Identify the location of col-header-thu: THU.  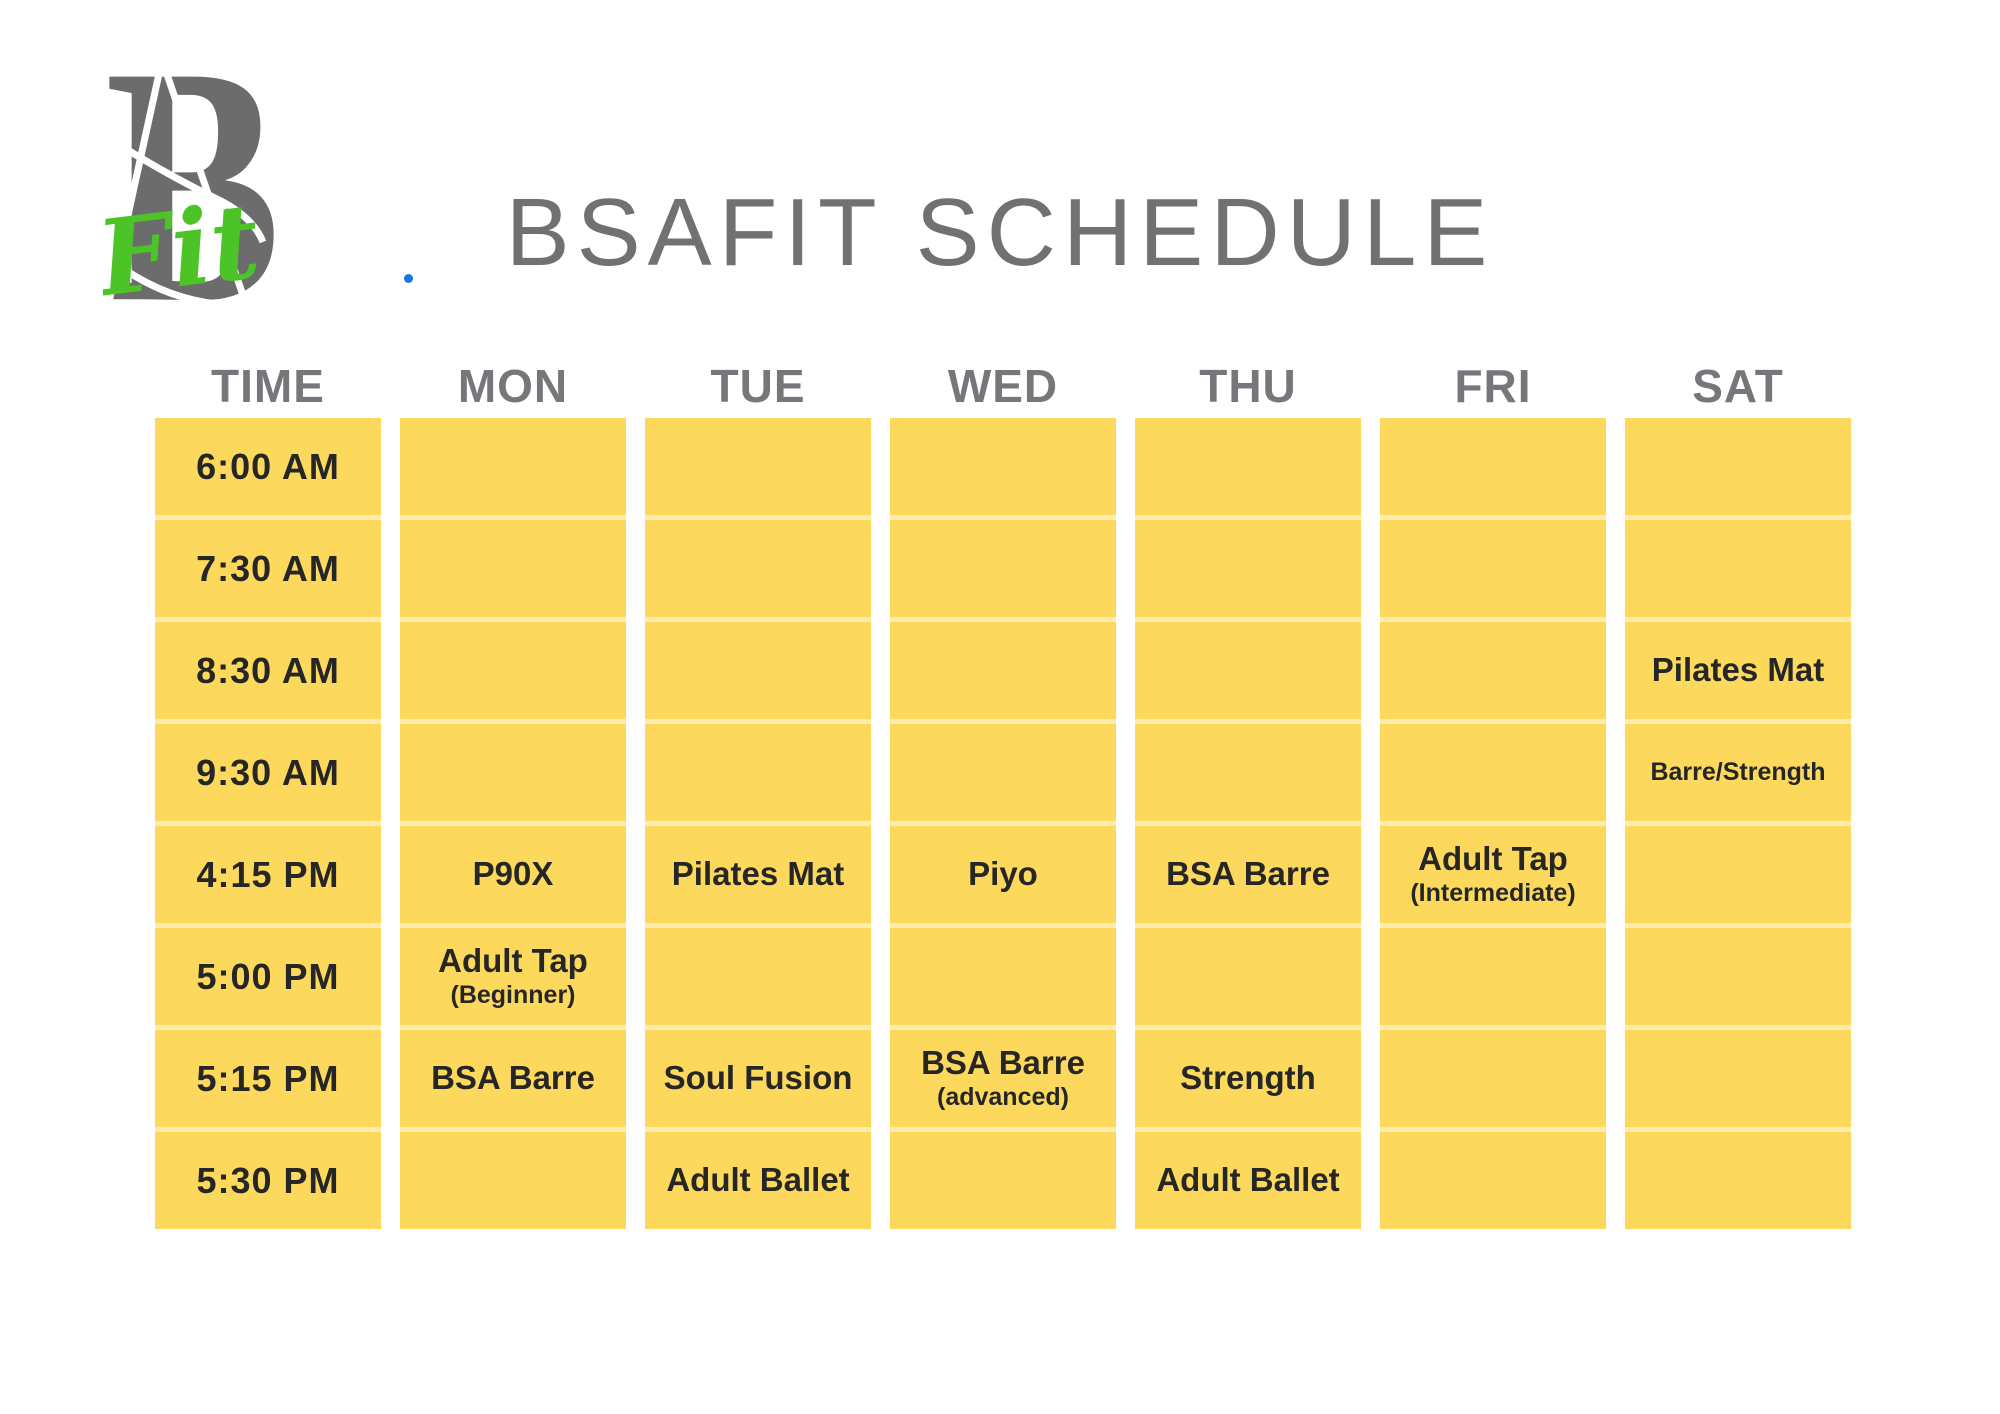
(1248, 386).